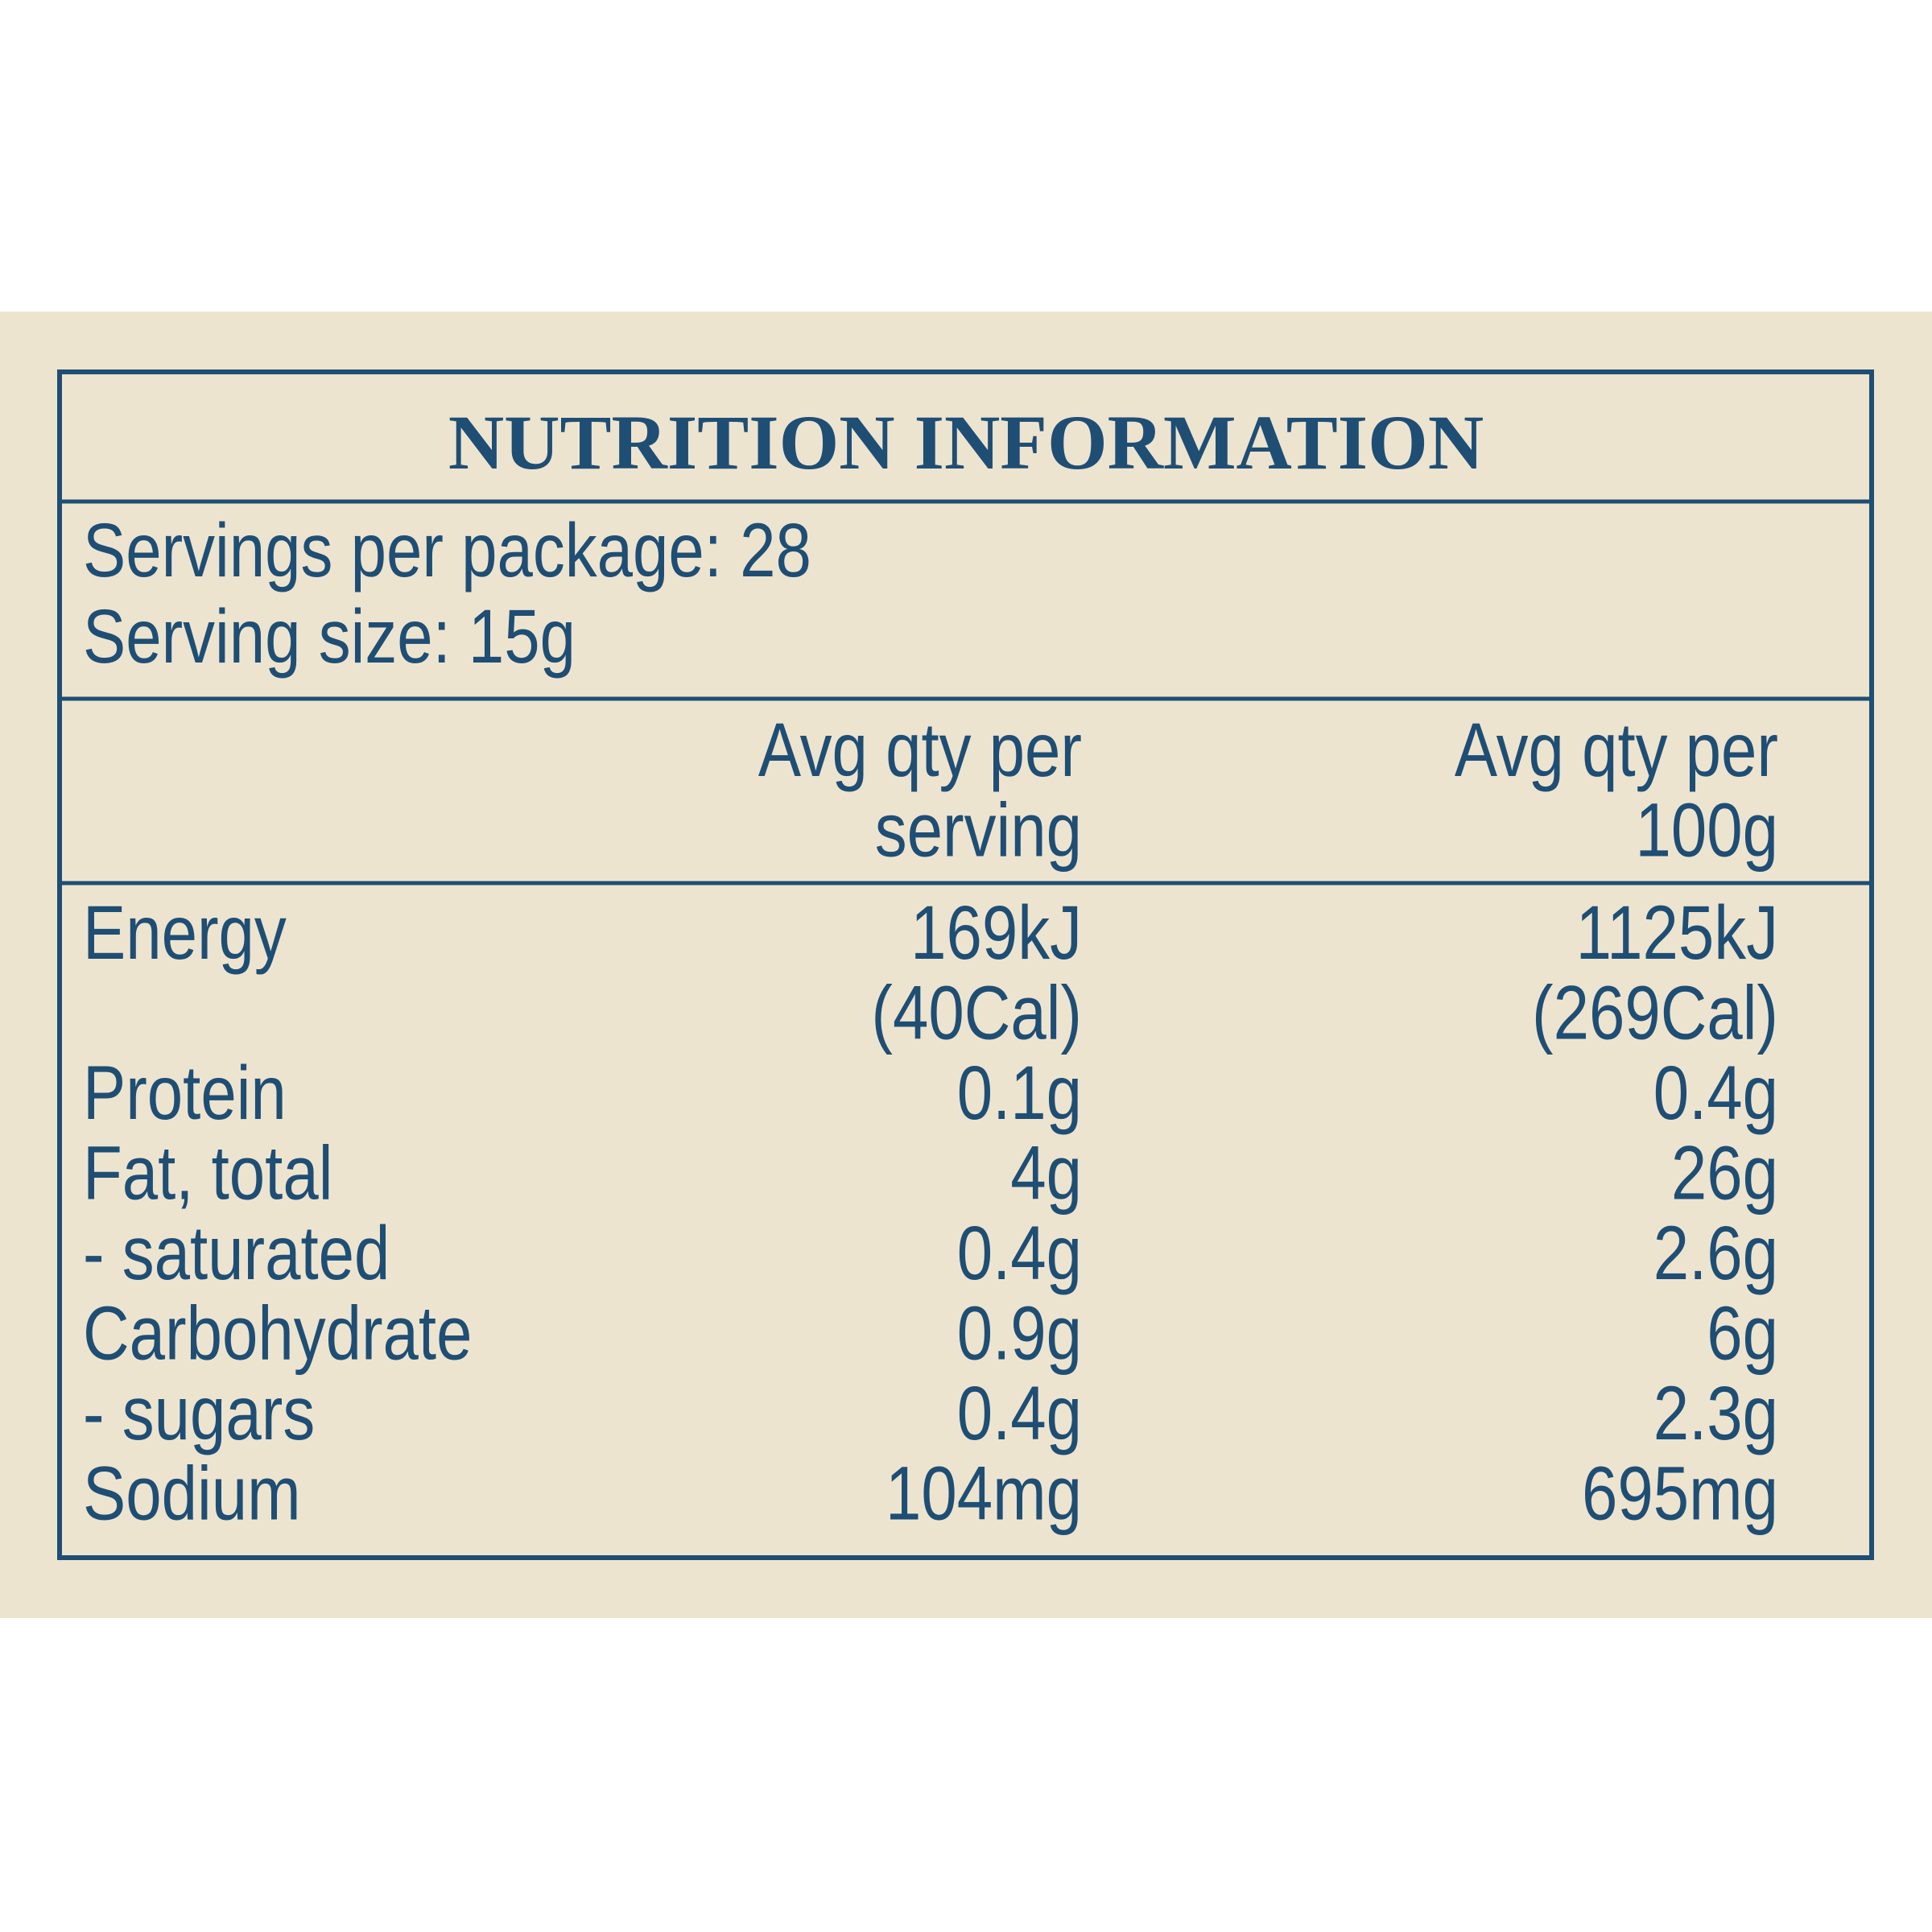 The image size is (1932, 1932). What do you see at coordinates (185, 1092) in the screenshot?
I see `nutrient-label: Protein` at bounding box center [185, 1092].